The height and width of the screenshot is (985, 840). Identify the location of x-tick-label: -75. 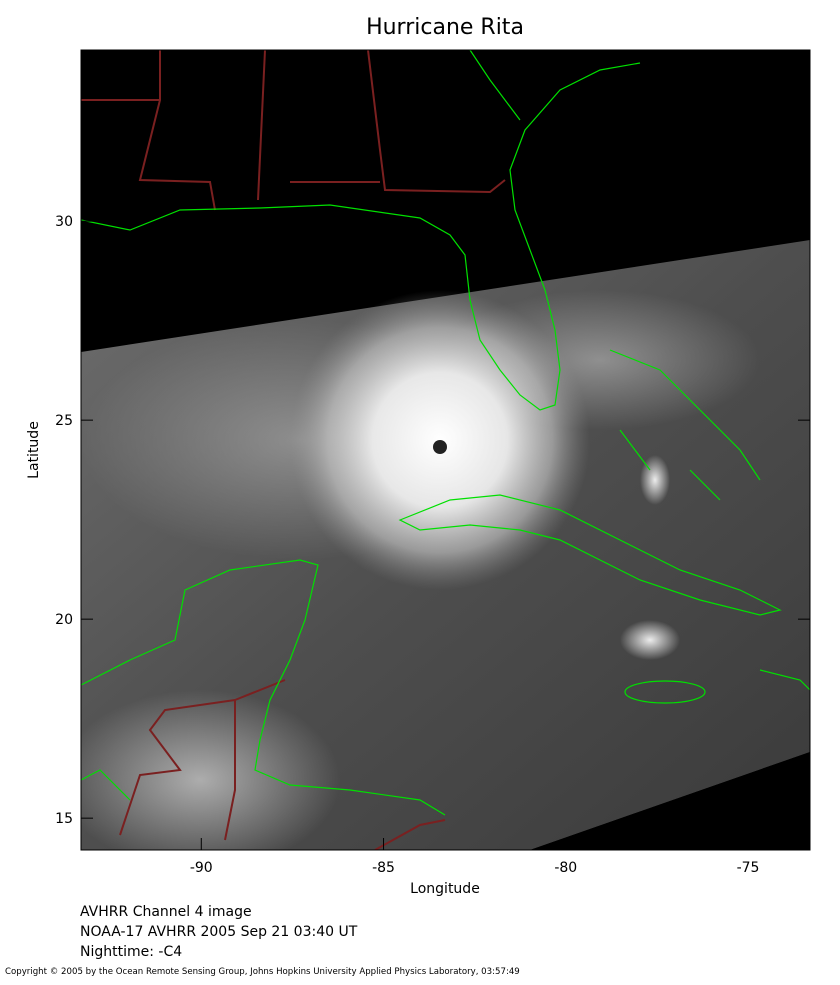
(748, 868).